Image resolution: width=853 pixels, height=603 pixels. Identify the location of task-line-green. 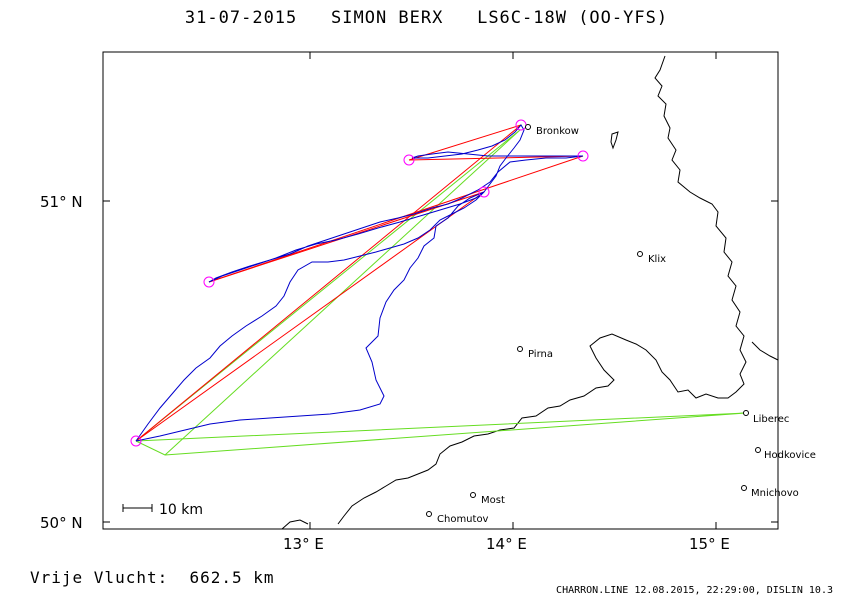
(441, 434).